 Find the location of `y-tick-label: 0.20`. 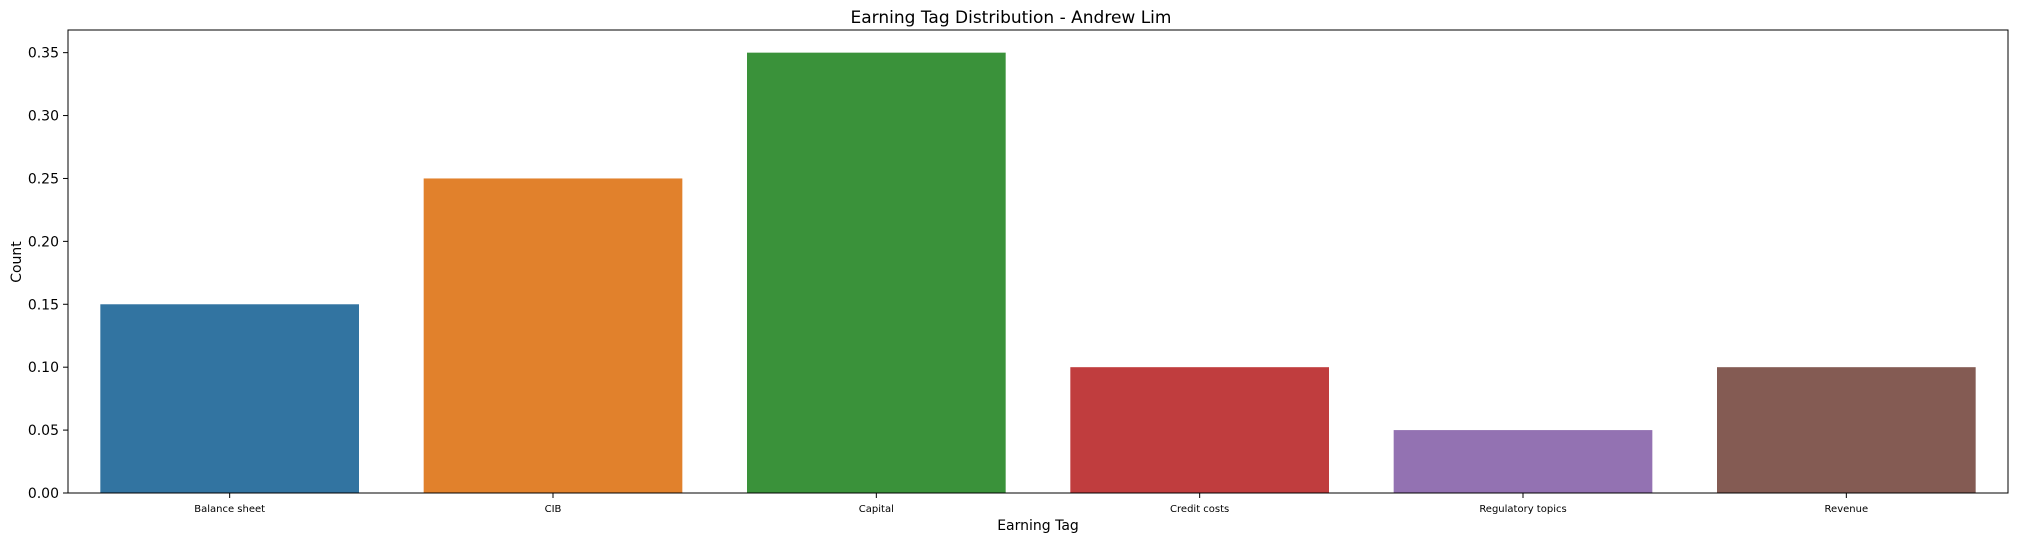

y-tick-label: 0.20 is located at coordinates (43, 242).